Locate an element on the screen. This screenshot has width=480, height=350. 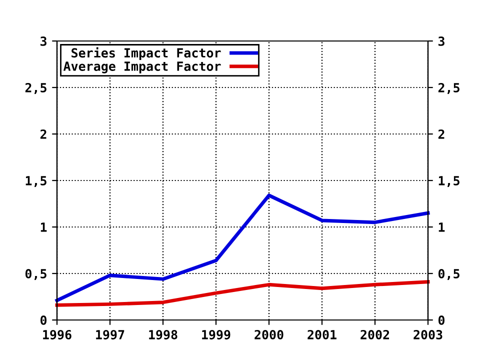
y-tick-label: 1,5 is located at coordinates (36, 181).